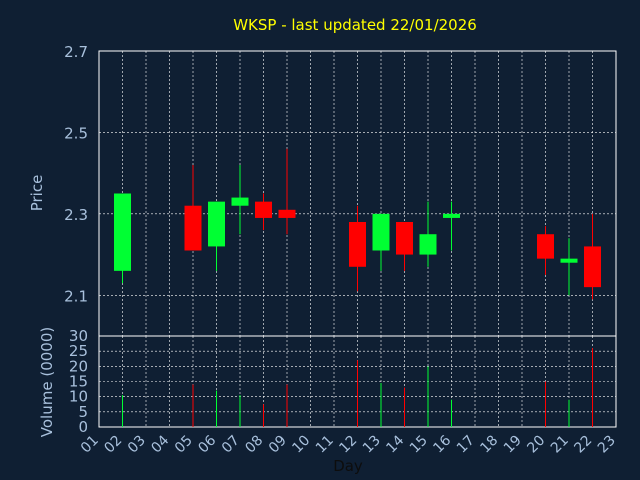  I want to click on x-tick-label: 18, so click(489, 445).